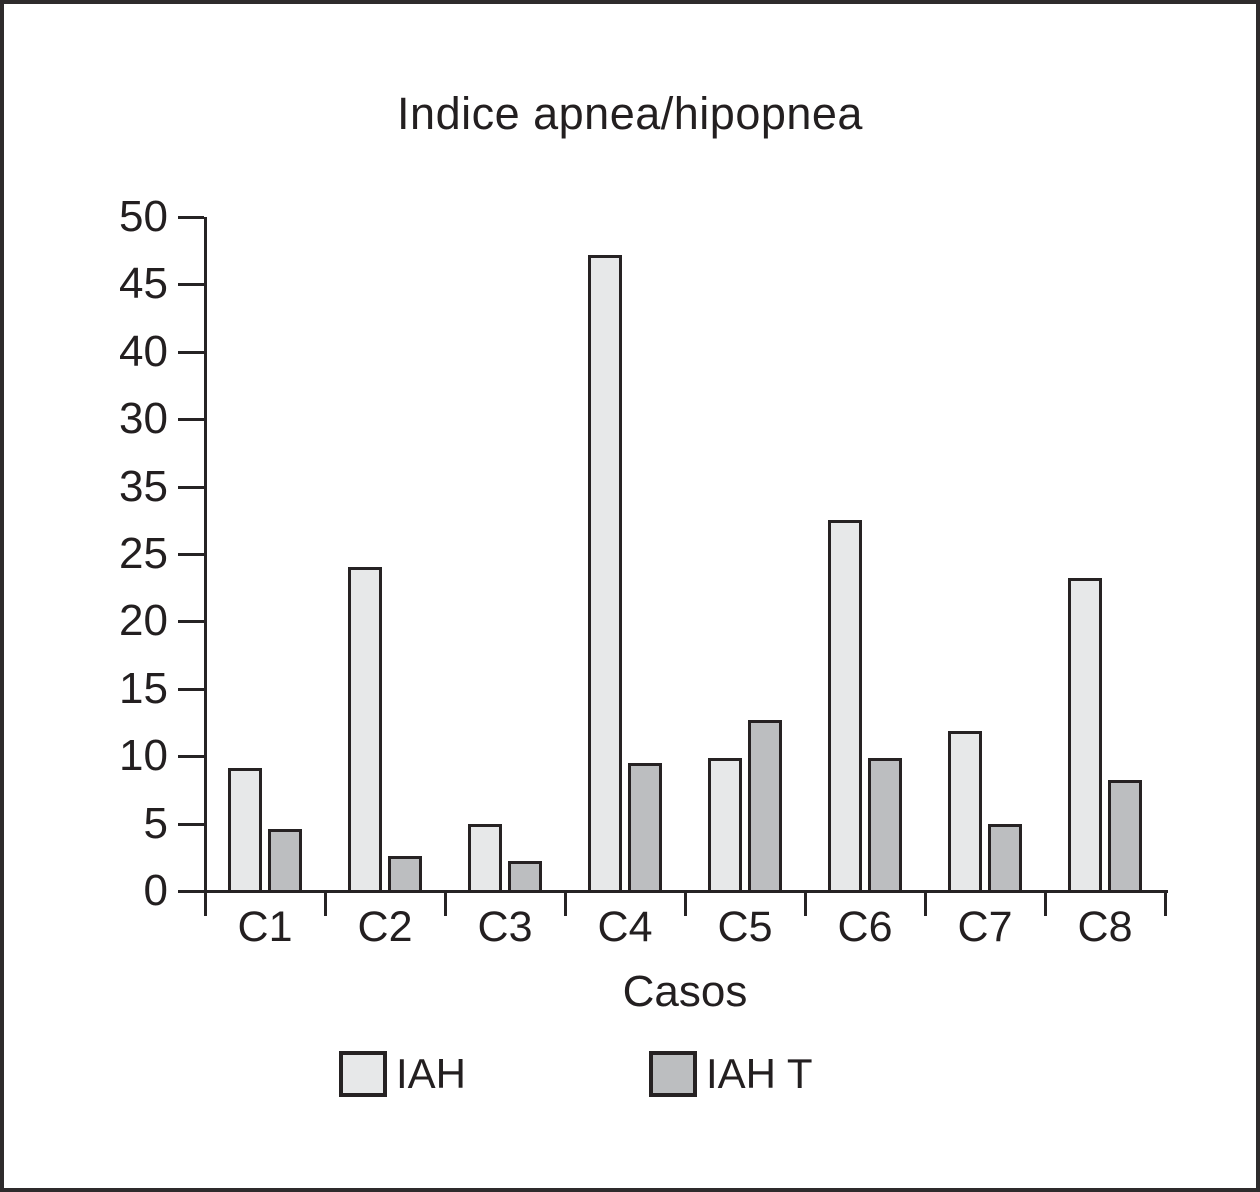 The height and width of the screenshot is (1192, 1260). Describe the element at coordinates (385, 927) in the screenshot. I see `category-label-c2: C2` at that location.